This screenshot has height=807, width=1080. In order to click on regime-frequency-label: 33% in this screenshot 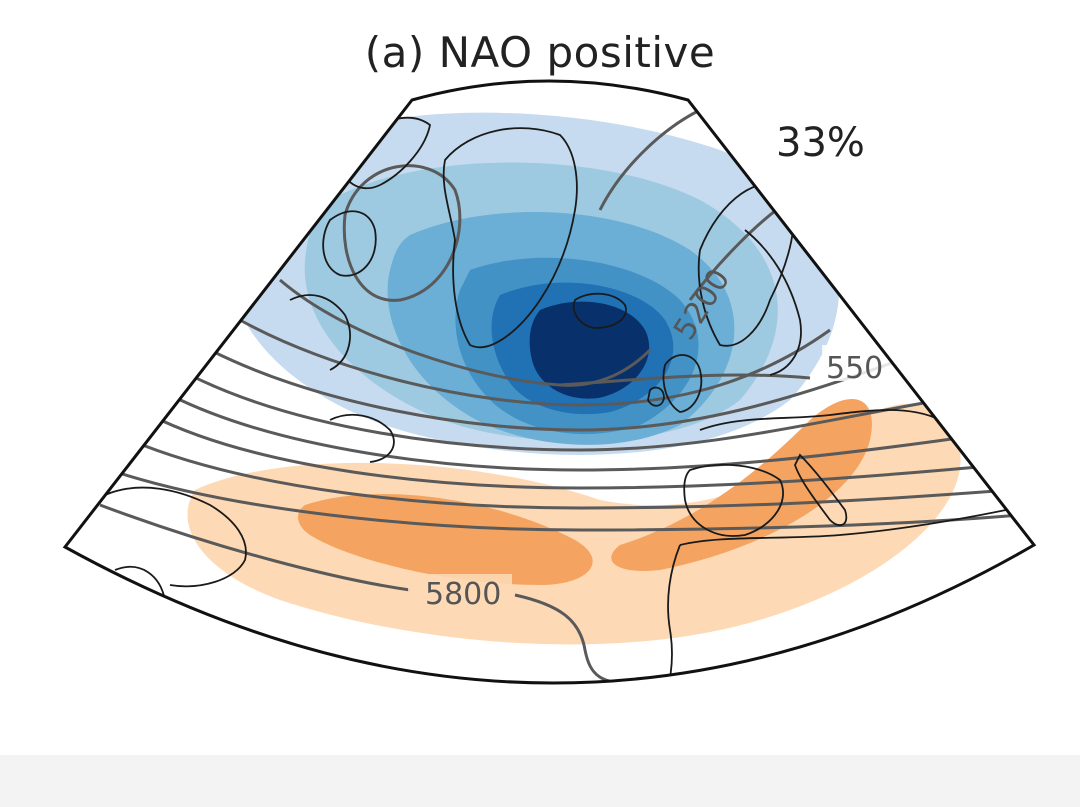, I will do `click(820, 143)`.